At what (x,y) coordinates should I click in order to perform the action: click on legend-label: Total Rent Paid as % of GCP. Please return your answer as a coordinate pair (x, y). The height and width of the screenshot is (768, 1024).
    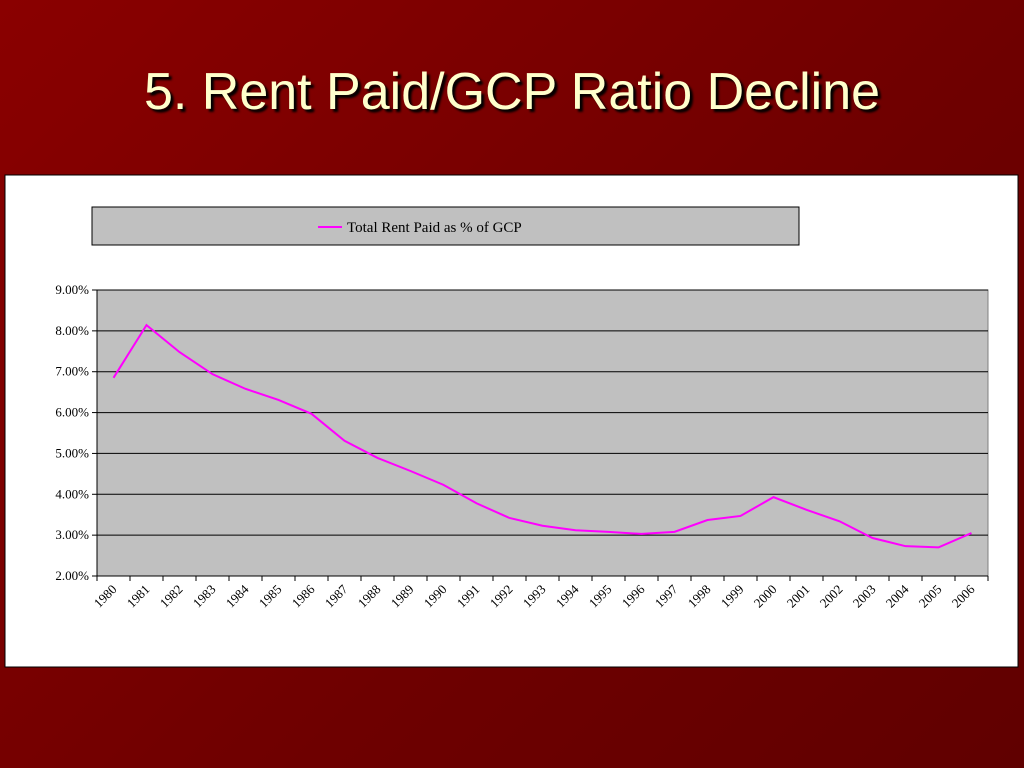
    Looking at the image, I should click on (434, 228).